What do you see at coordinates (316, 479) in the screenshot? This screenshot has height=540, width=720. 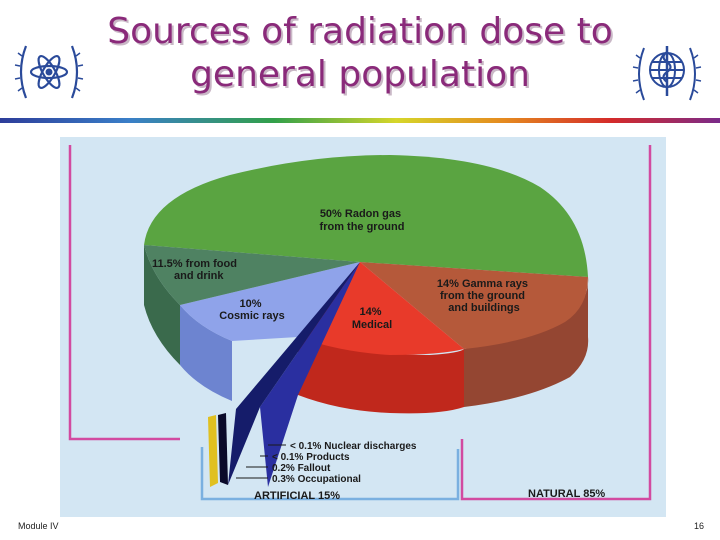 I see `label-occupational: 0.3% Occupational` at bounding box center [316, 479].